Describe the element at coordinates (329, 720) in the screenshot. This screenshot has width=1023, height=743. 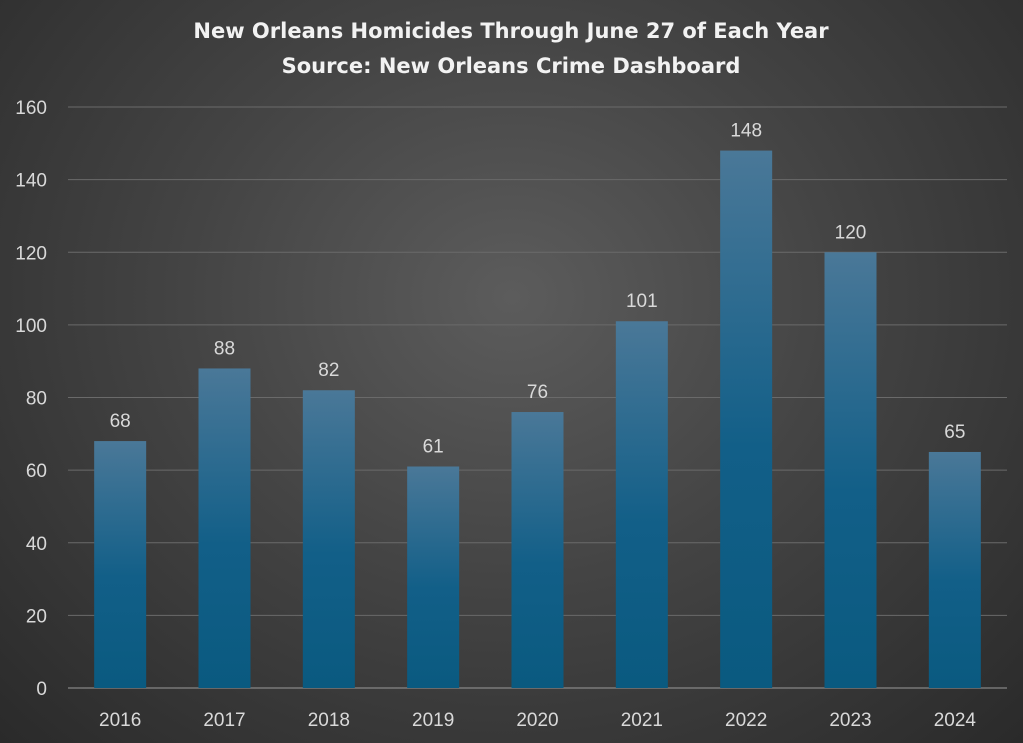
I see `x-tick-label: 2018` at that location.